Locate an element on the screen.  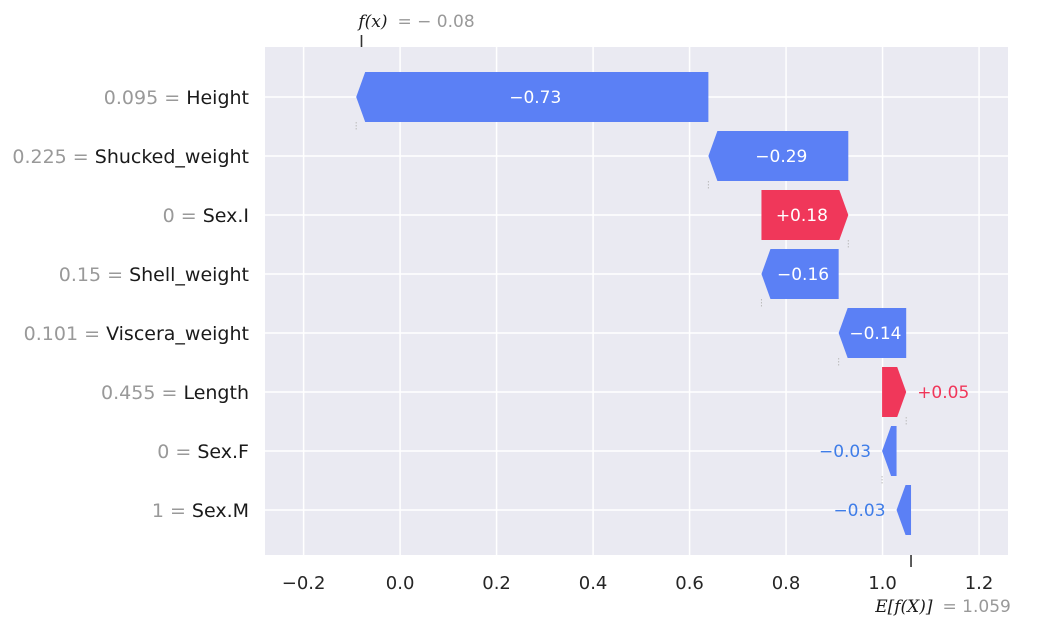
x-tick-label: 1.2 is located at coordinates (979, 583).